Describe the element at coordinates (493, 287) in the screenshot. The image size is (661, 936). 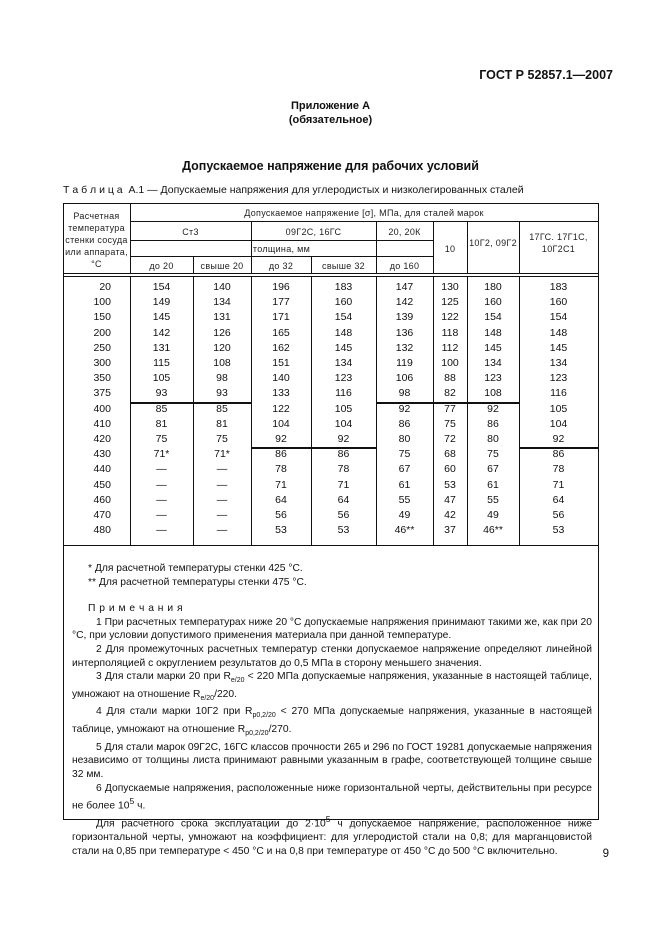
I see `stress-value-cell: 180` at that location.